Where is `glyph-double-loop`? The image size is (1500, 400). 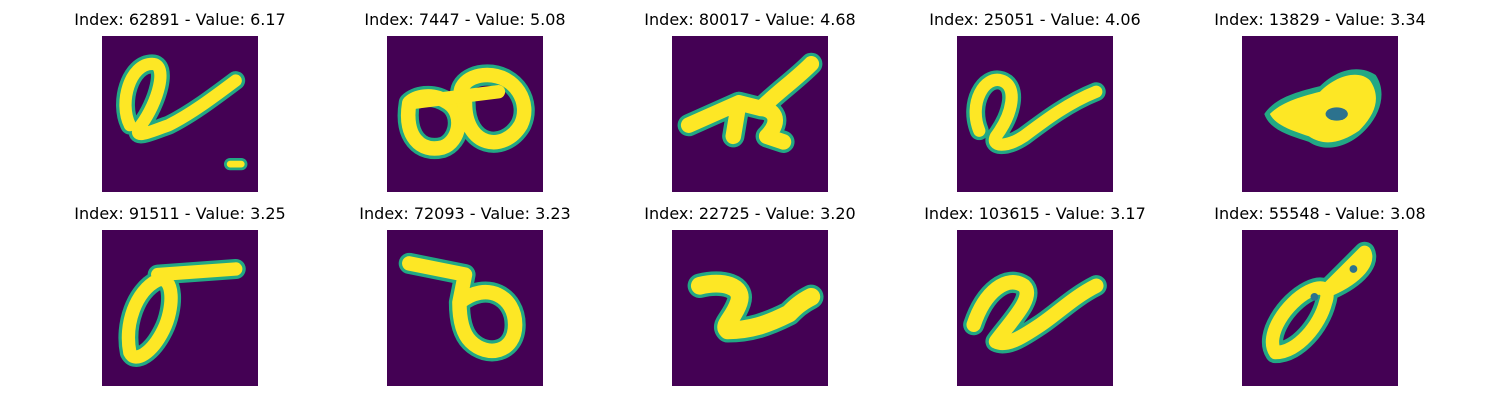 glyph-double-loop is located at coordinates (466, 112).